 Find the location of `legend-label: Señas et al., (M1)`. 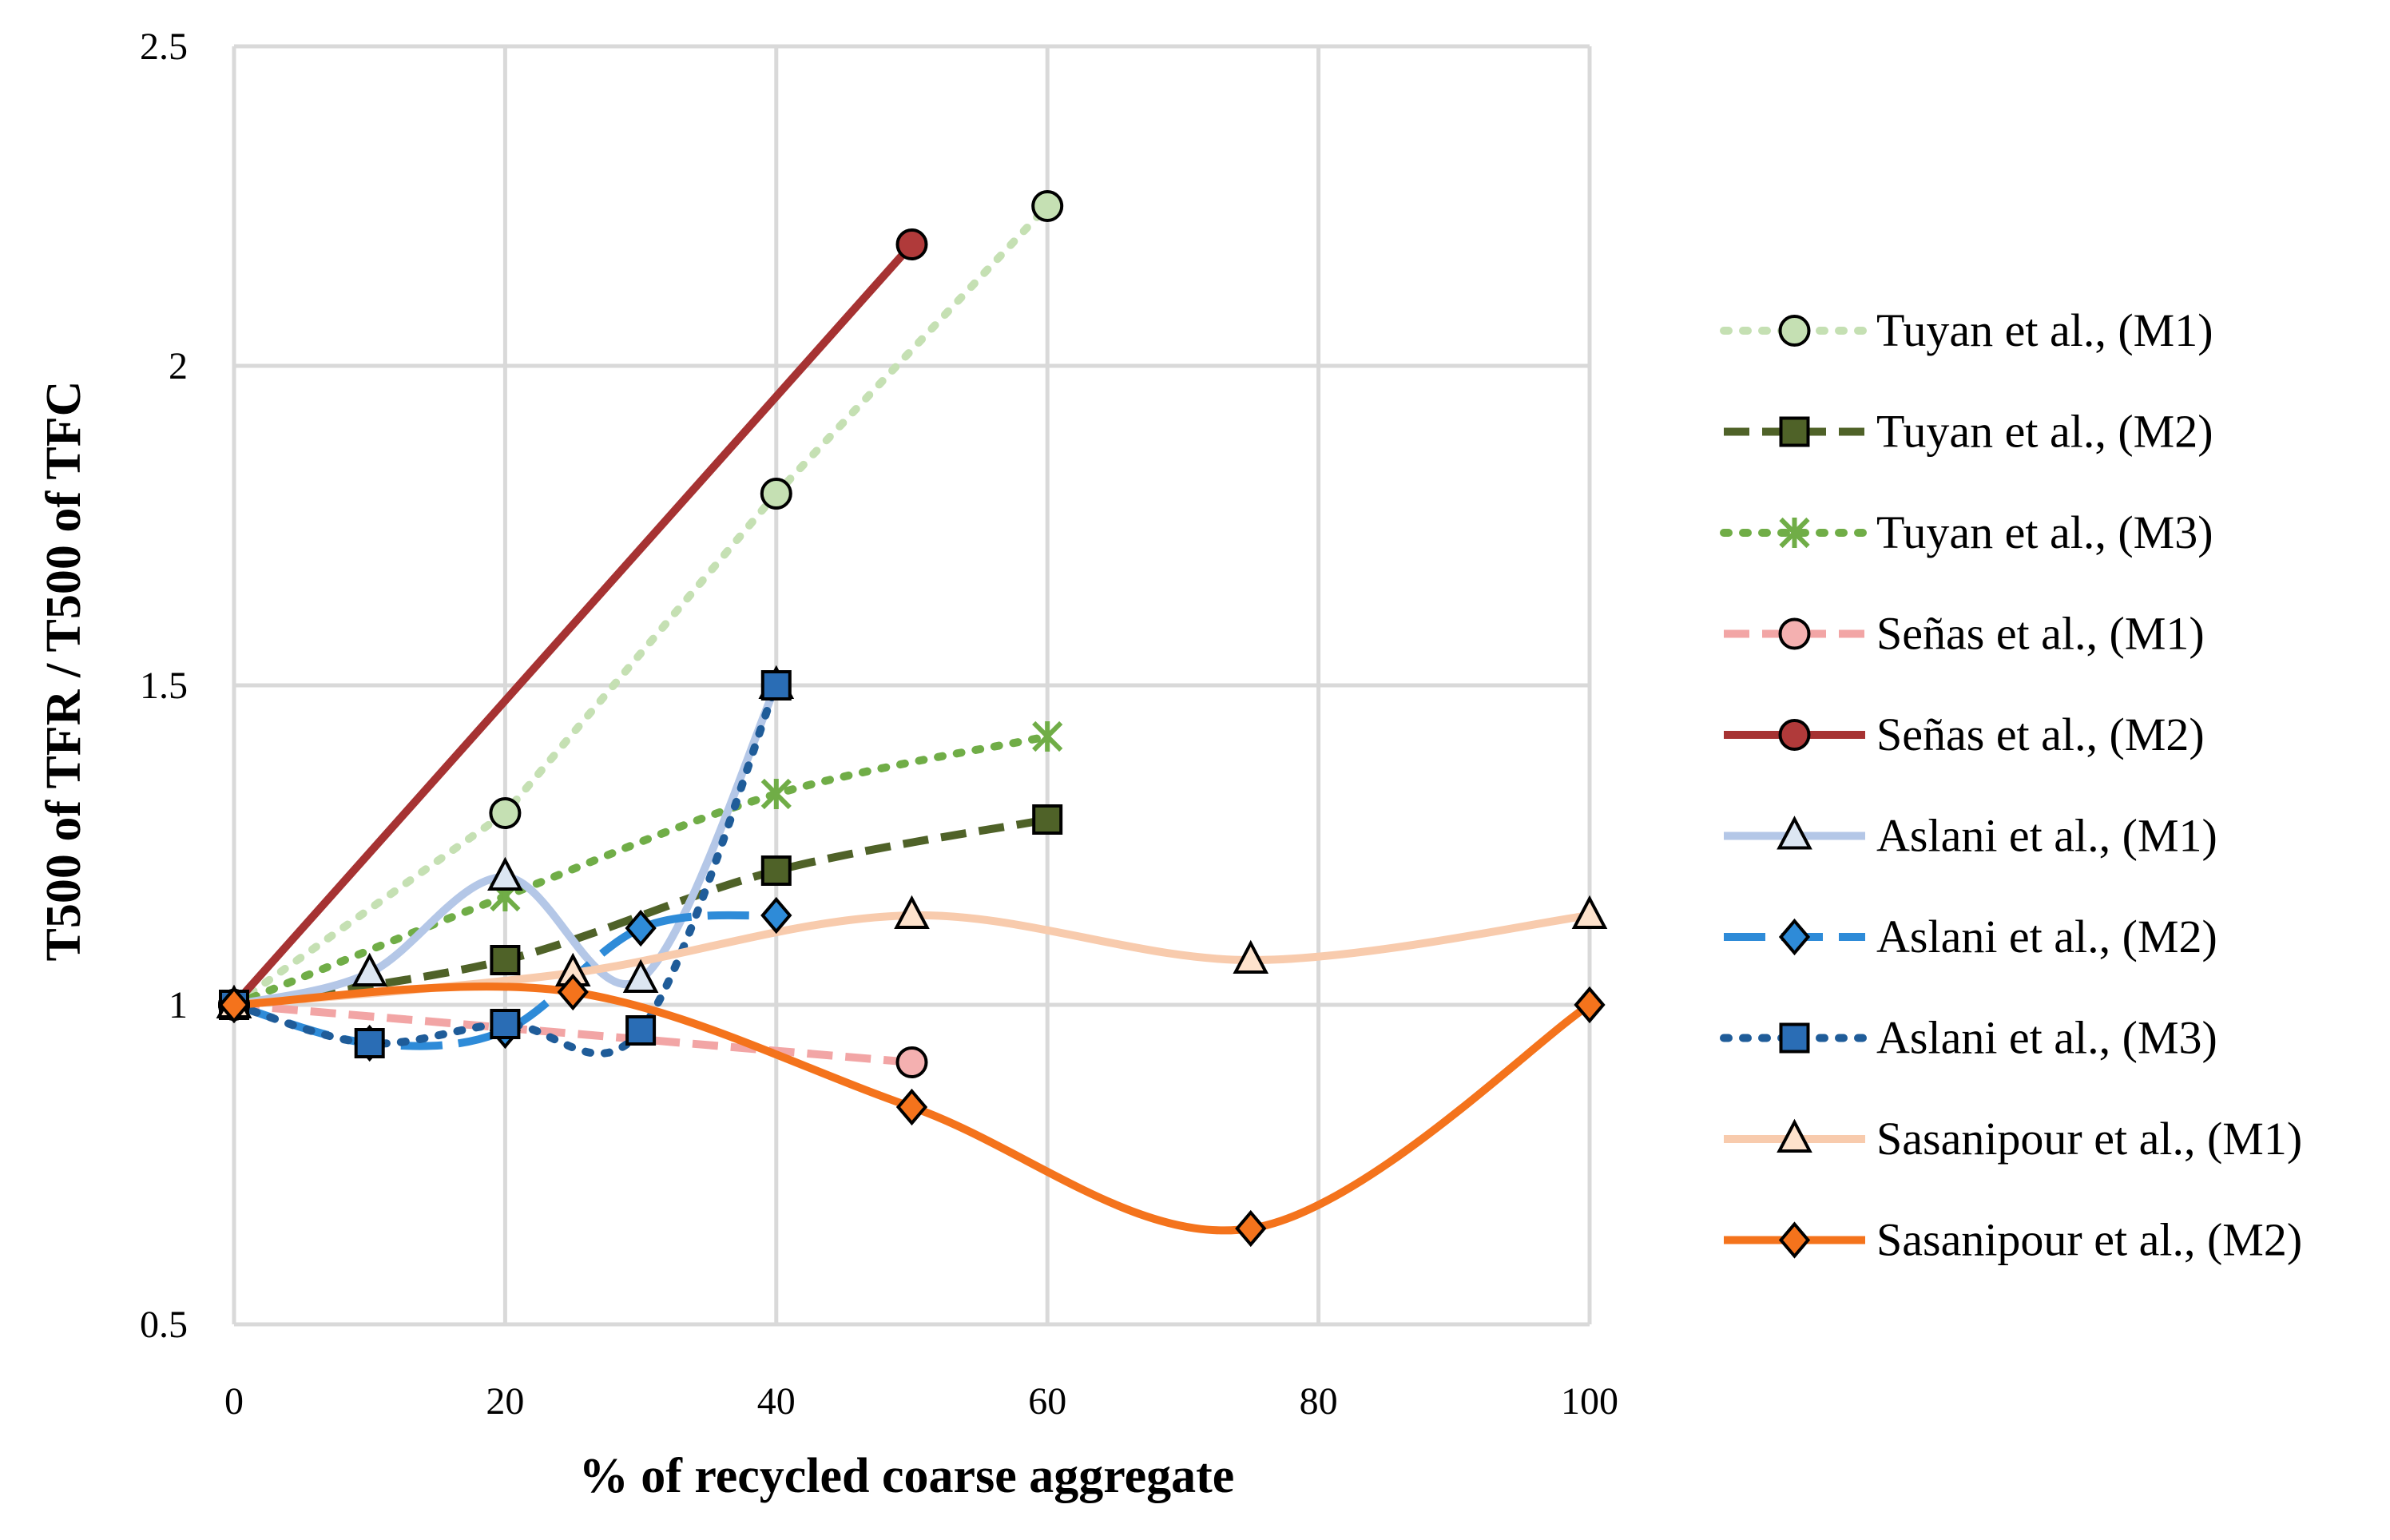

legend-label: Señas et al., (M1) is located at coordinates (2040, 634).